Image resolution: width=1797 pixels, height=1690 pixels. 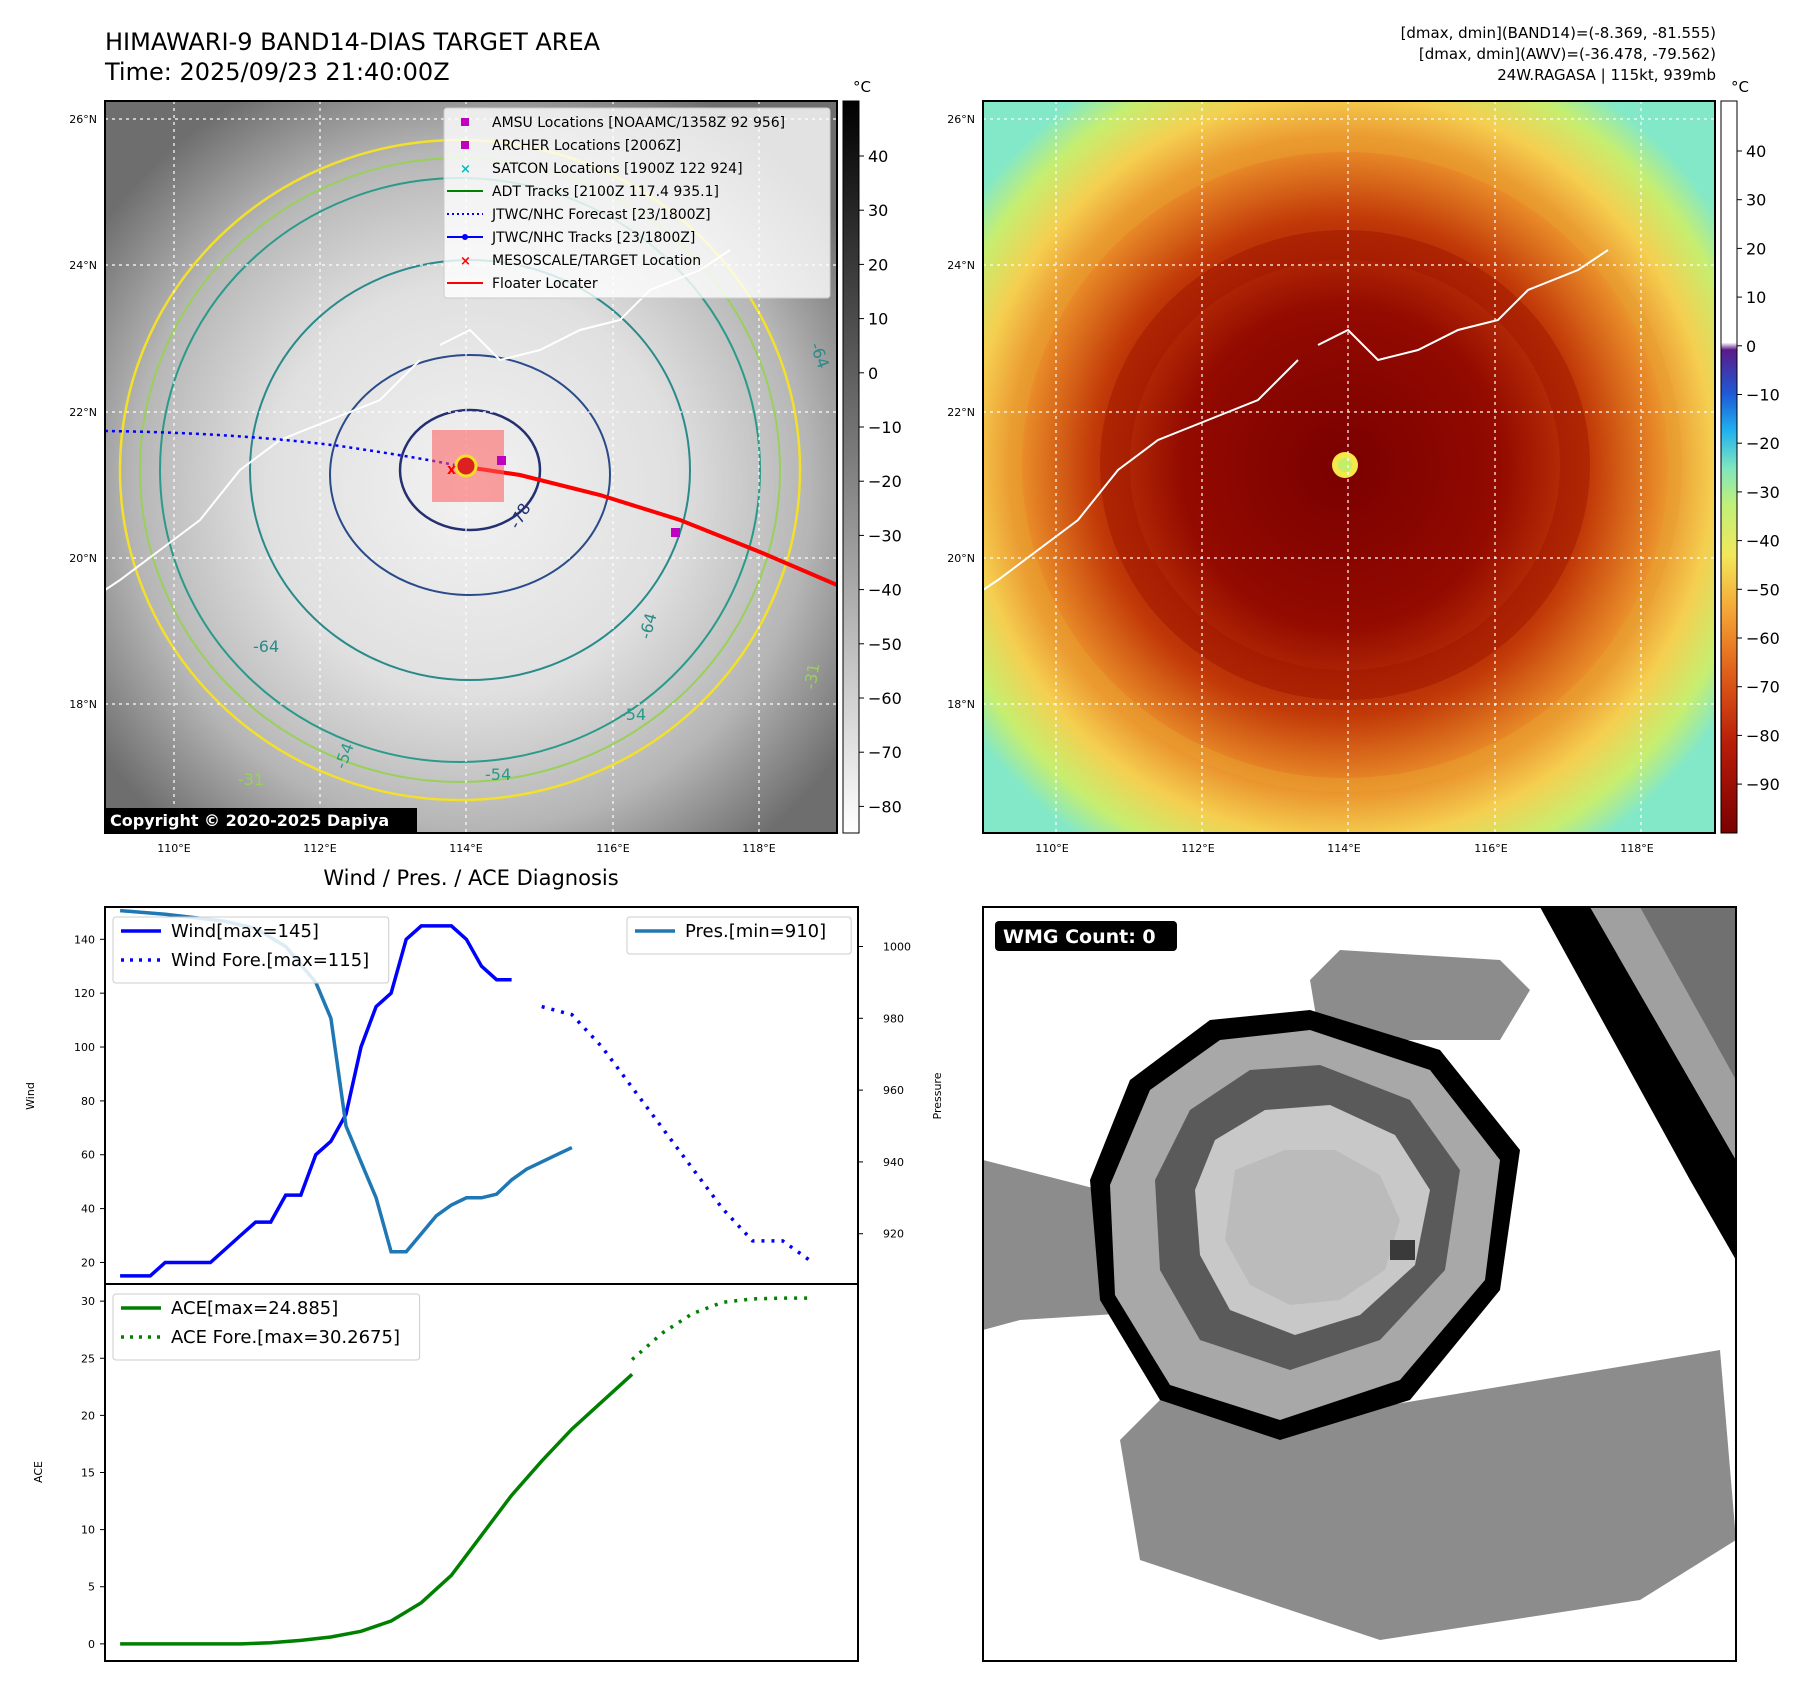 I want to click on lat-tick-label: 26°N, so click(x=83, y=119).